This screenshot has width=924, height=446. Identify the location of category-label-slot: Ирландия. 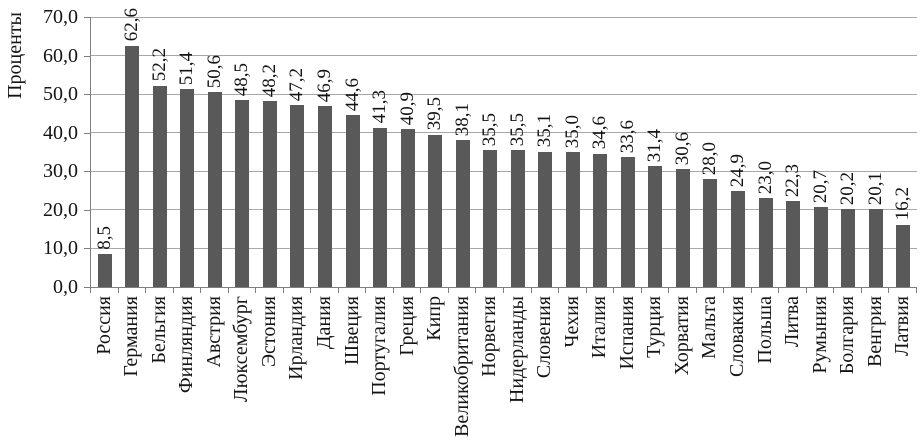
(297, 370).